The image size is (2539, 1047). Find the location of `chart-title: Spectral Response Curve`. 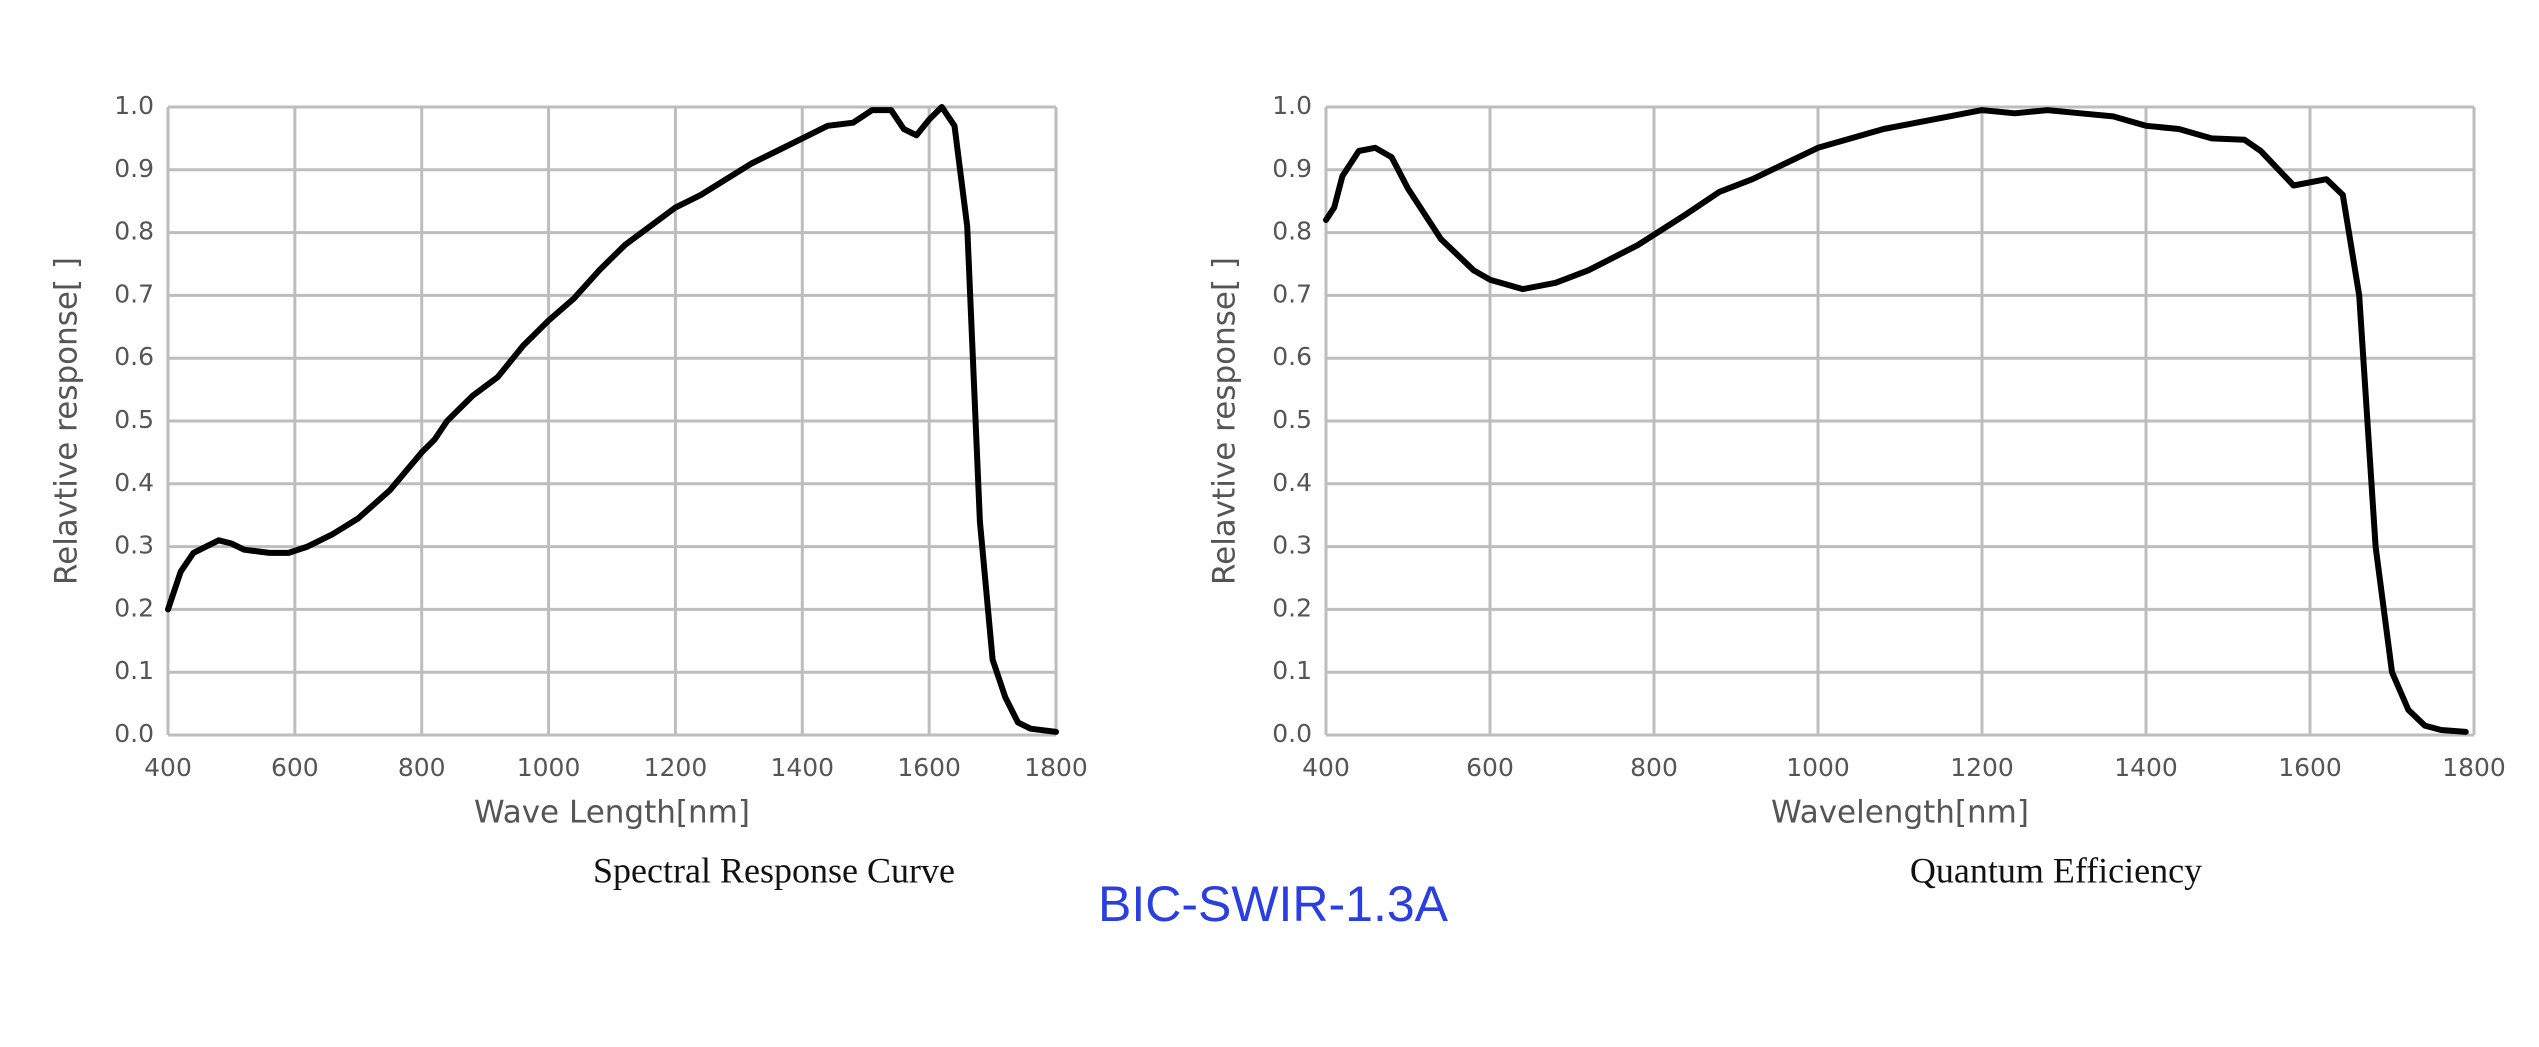

chart-title: Spectral Response Curve is located at coordinates (774, 870).